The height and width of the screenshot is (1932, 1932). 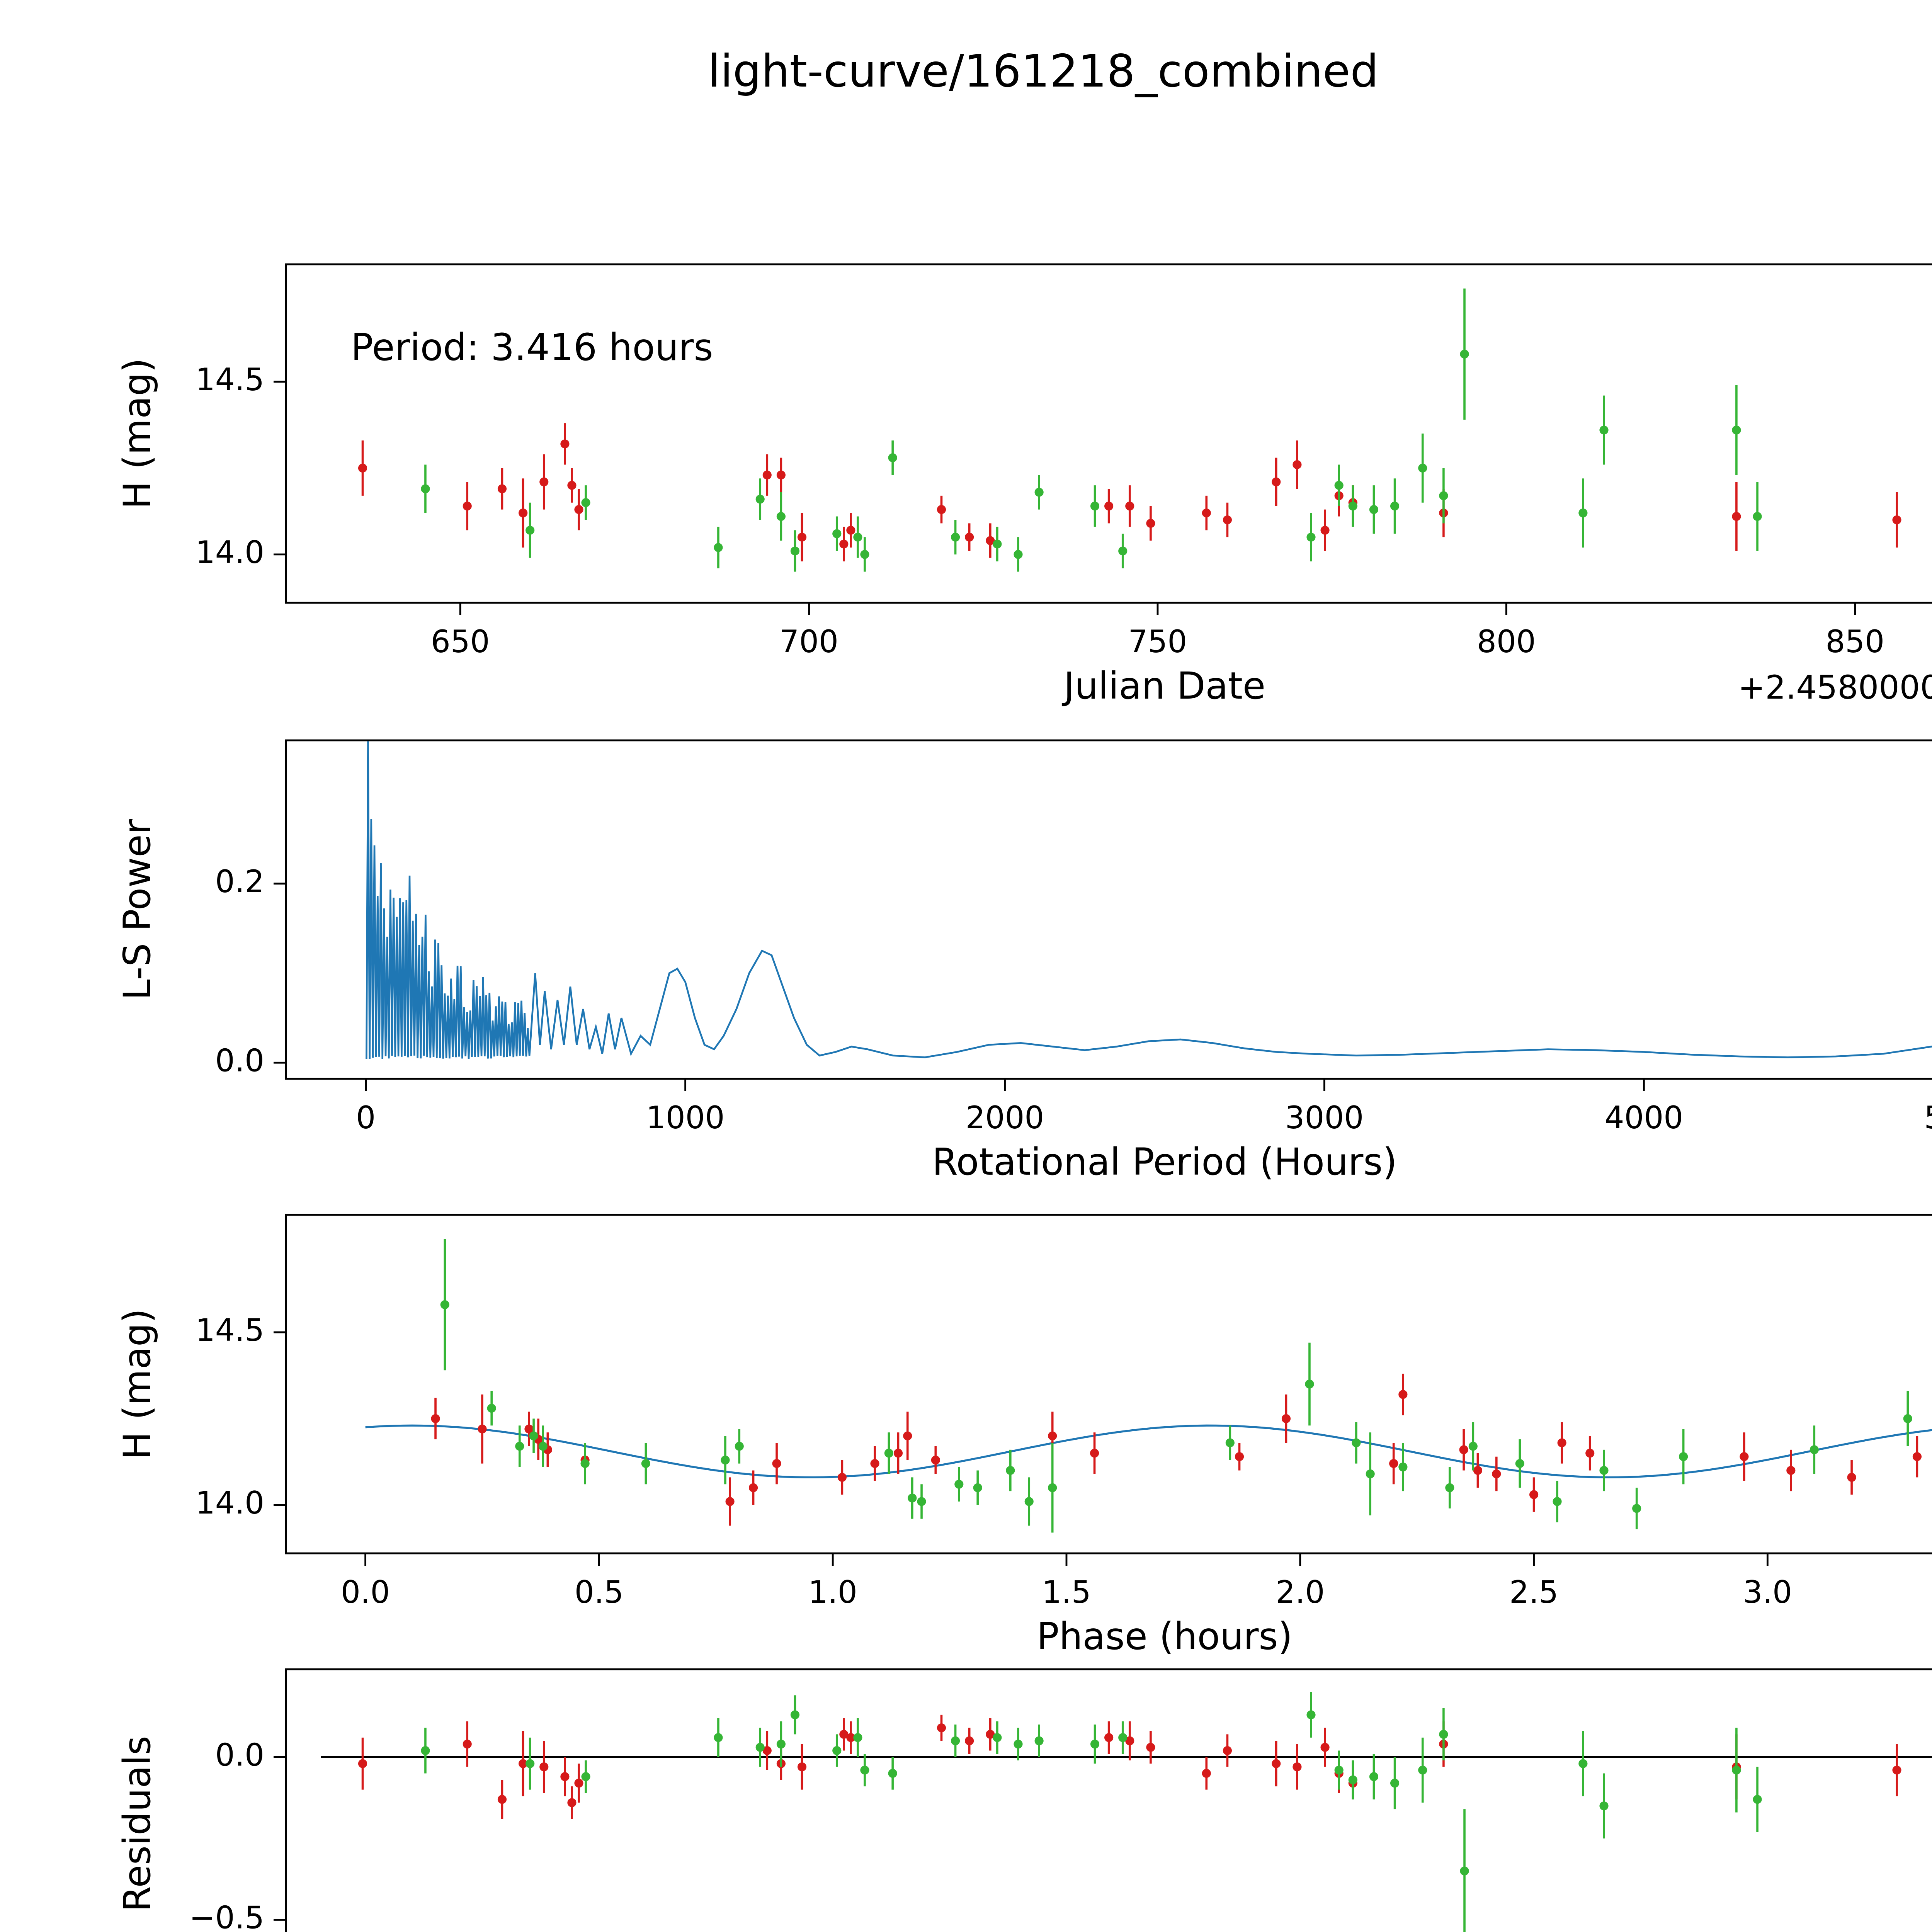 I want to click on x-tick-label: 1.5, so click(x=1066, y=1592).